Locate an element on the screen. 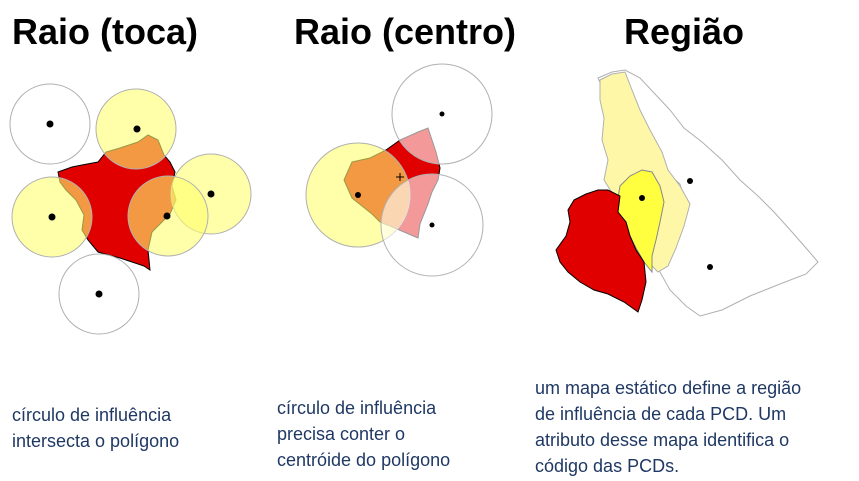 This screenshot has height=481, width=859. description-line: intersecta o polígono is located at coordinates (96, 441).